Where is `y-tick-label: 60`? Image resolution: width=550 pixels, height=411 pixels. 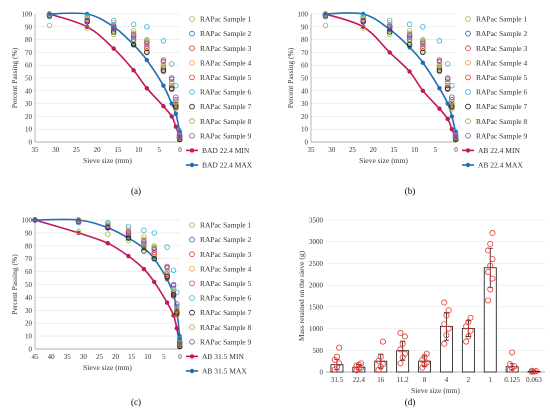 y-tick-label: 60 is located at coordinates (305, 66).